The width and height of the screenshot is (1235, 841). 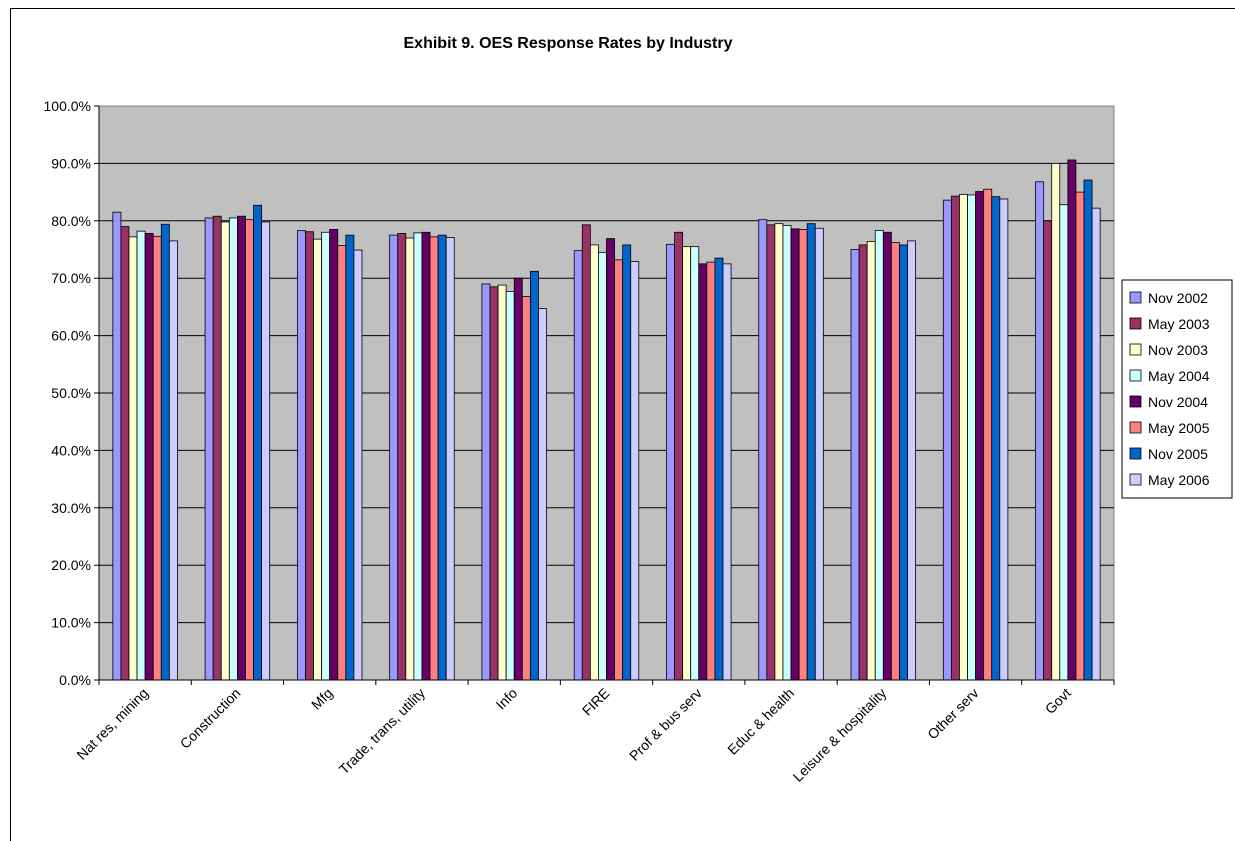 What do you see at coordinates (1179, 428) in the screenshot?
I see `legend-label: May 2005` at bounding box center [1179, 428].